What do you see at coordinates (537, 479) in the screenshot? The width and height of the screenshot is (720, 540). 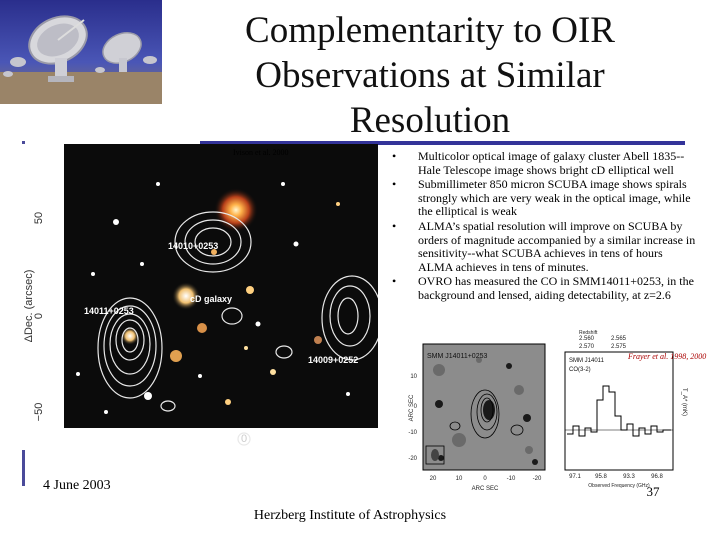 I see `map-x-tick: -20` at bounding box center [537, 479].